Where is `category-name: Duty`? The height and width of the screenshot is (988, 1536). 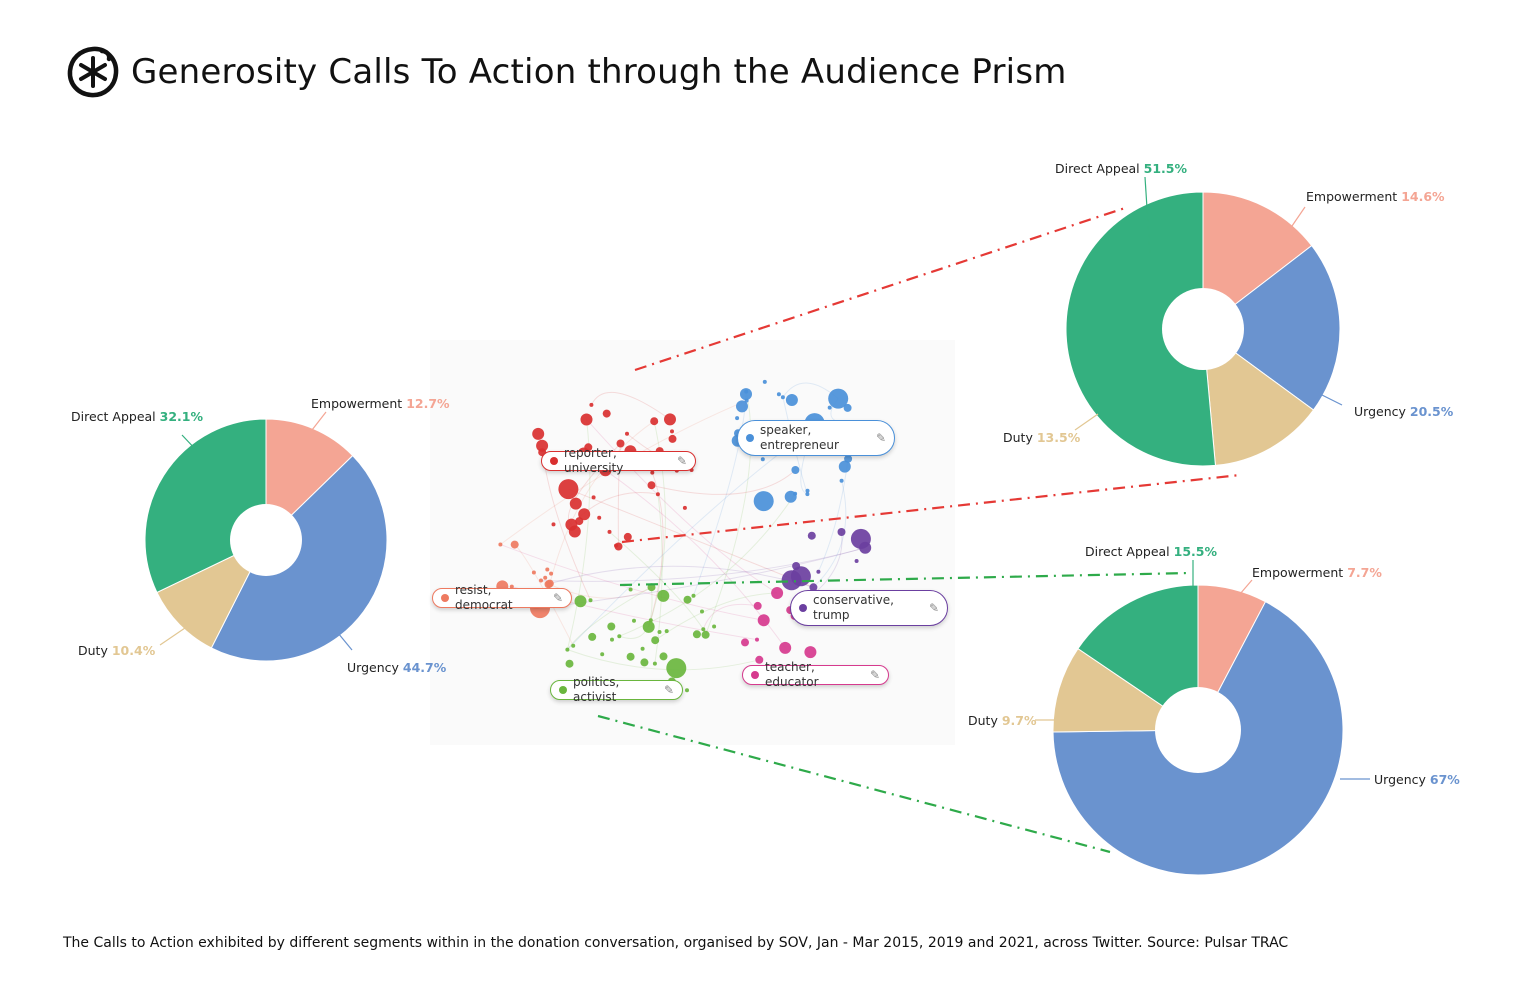 category-name: Duty is located at coordinates (983, 720).